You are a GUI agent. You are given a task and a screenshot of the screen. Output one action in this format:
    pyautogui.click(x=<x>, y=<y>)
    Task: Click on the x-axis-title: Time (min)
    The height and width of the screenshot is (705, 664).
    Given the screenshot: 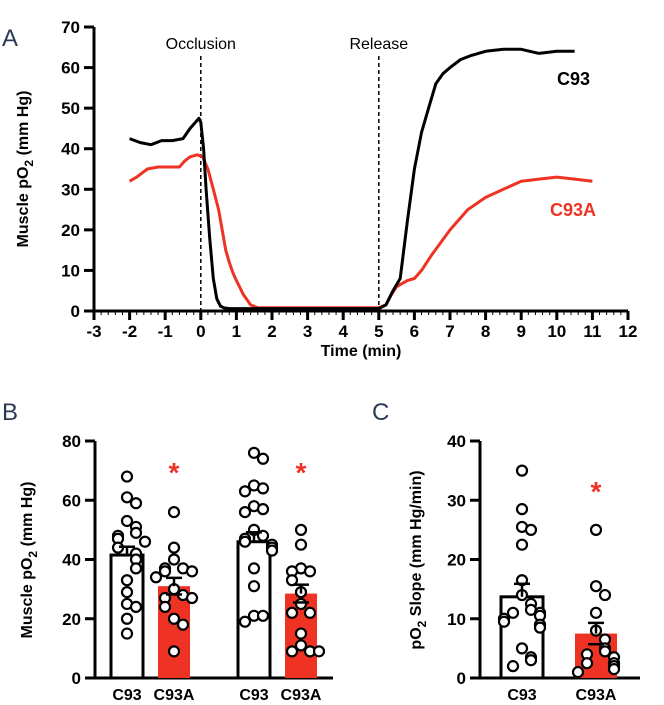 What is the action you would take?
    pyautogui.click(x=361, y=351)
    